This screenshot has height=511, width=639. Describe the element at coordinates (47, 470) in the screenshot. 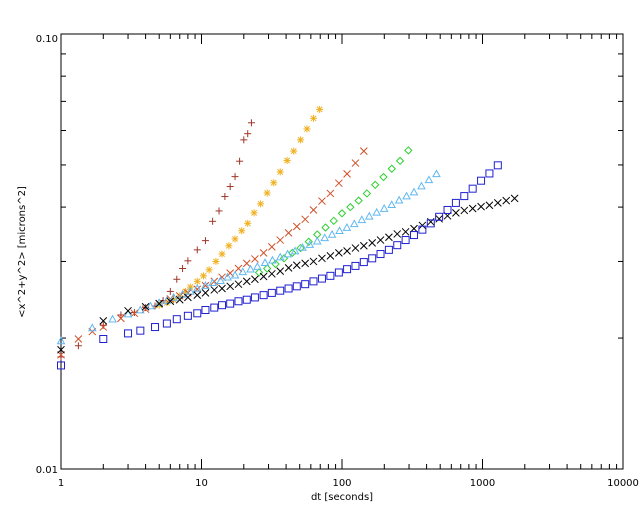

I see `y-tick-label: 0.01` at that location.